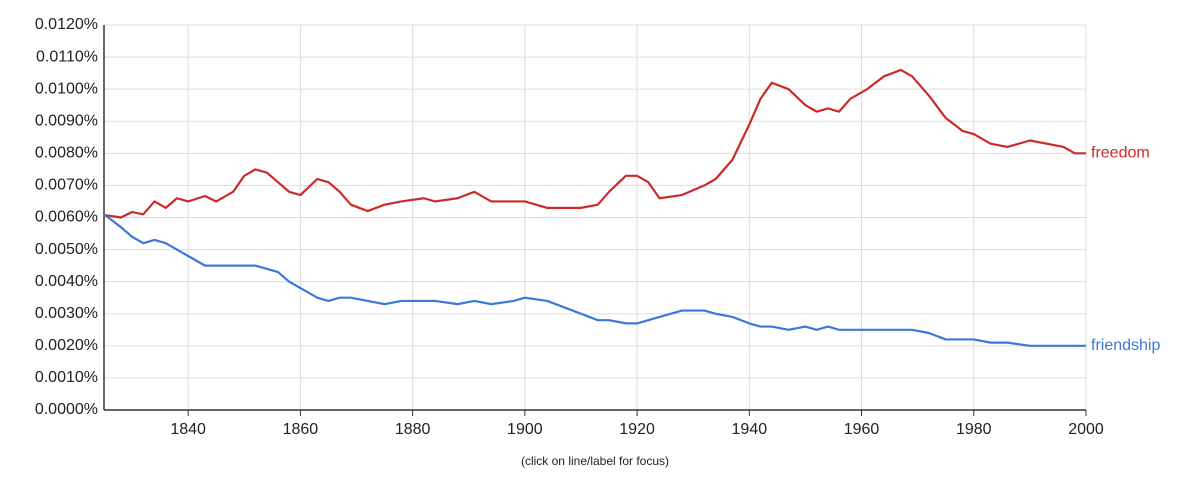 The image size is (1200, 483). What do you see at coordinates (301, 429) in the screenshot?
I see `x-tick-label: 1860` at bounding box center [301, 429].